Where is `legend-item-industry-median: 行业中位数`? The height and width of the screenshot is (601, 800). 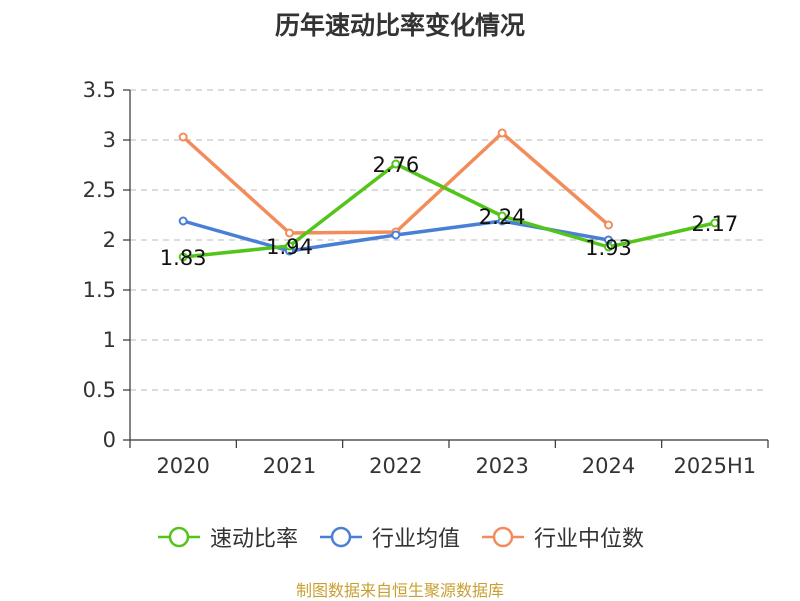 legend-item-industry-median: 行业中位数 is located at coordinates (562, 537).